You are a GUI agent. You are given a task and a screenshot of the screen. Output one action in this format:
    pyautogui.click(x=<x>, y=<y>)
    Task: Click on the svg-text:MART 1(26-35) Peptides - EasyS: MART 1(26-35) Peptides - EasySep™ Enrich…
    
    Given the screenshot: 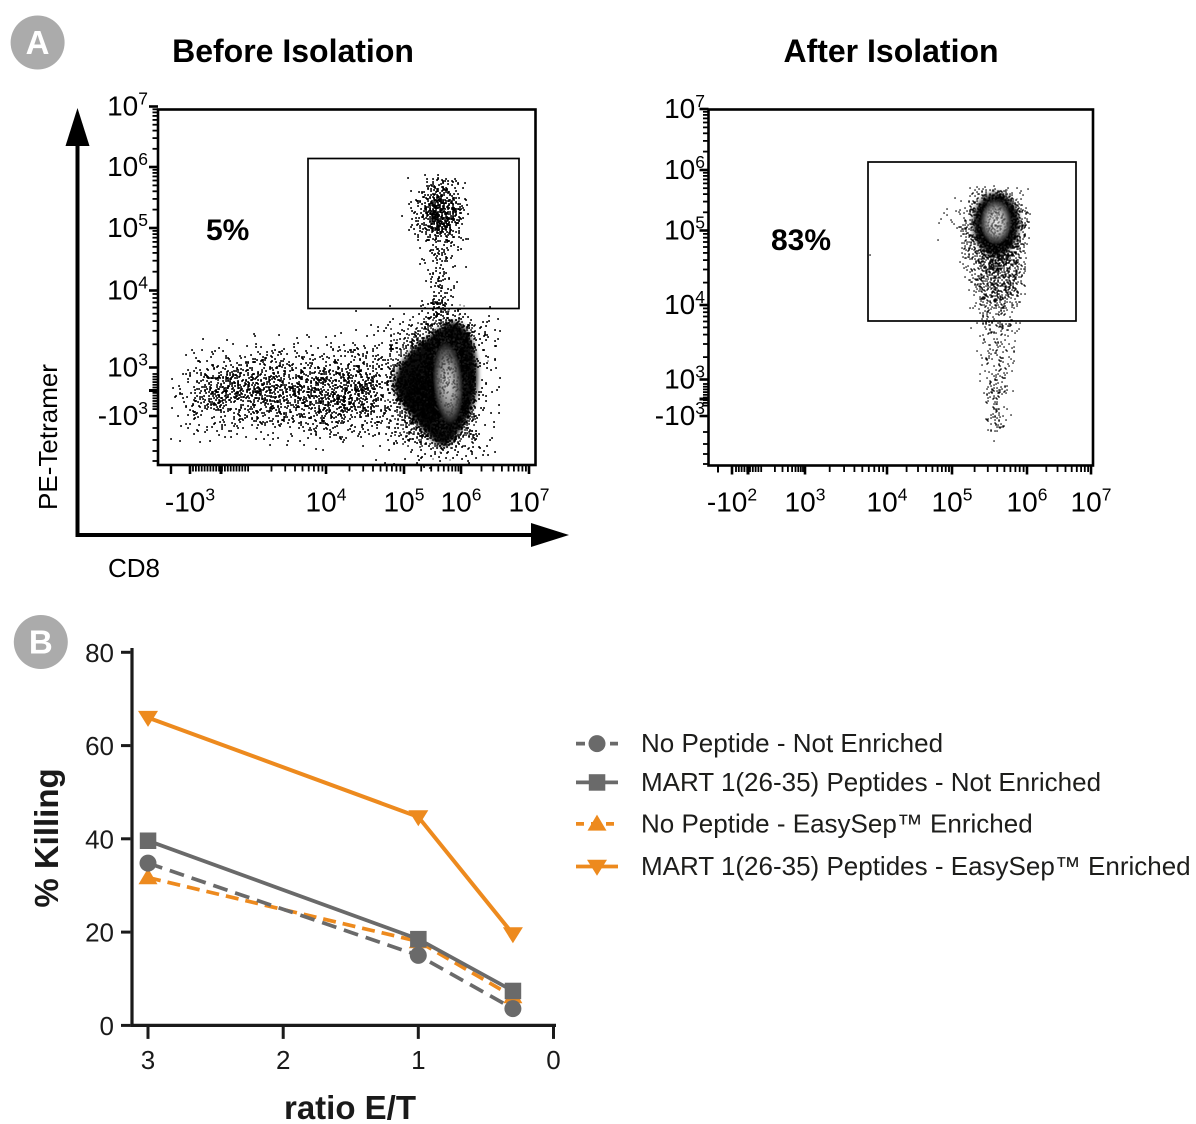 What is the action you would take?
    pyautogui.click(x=916, y=866)
    